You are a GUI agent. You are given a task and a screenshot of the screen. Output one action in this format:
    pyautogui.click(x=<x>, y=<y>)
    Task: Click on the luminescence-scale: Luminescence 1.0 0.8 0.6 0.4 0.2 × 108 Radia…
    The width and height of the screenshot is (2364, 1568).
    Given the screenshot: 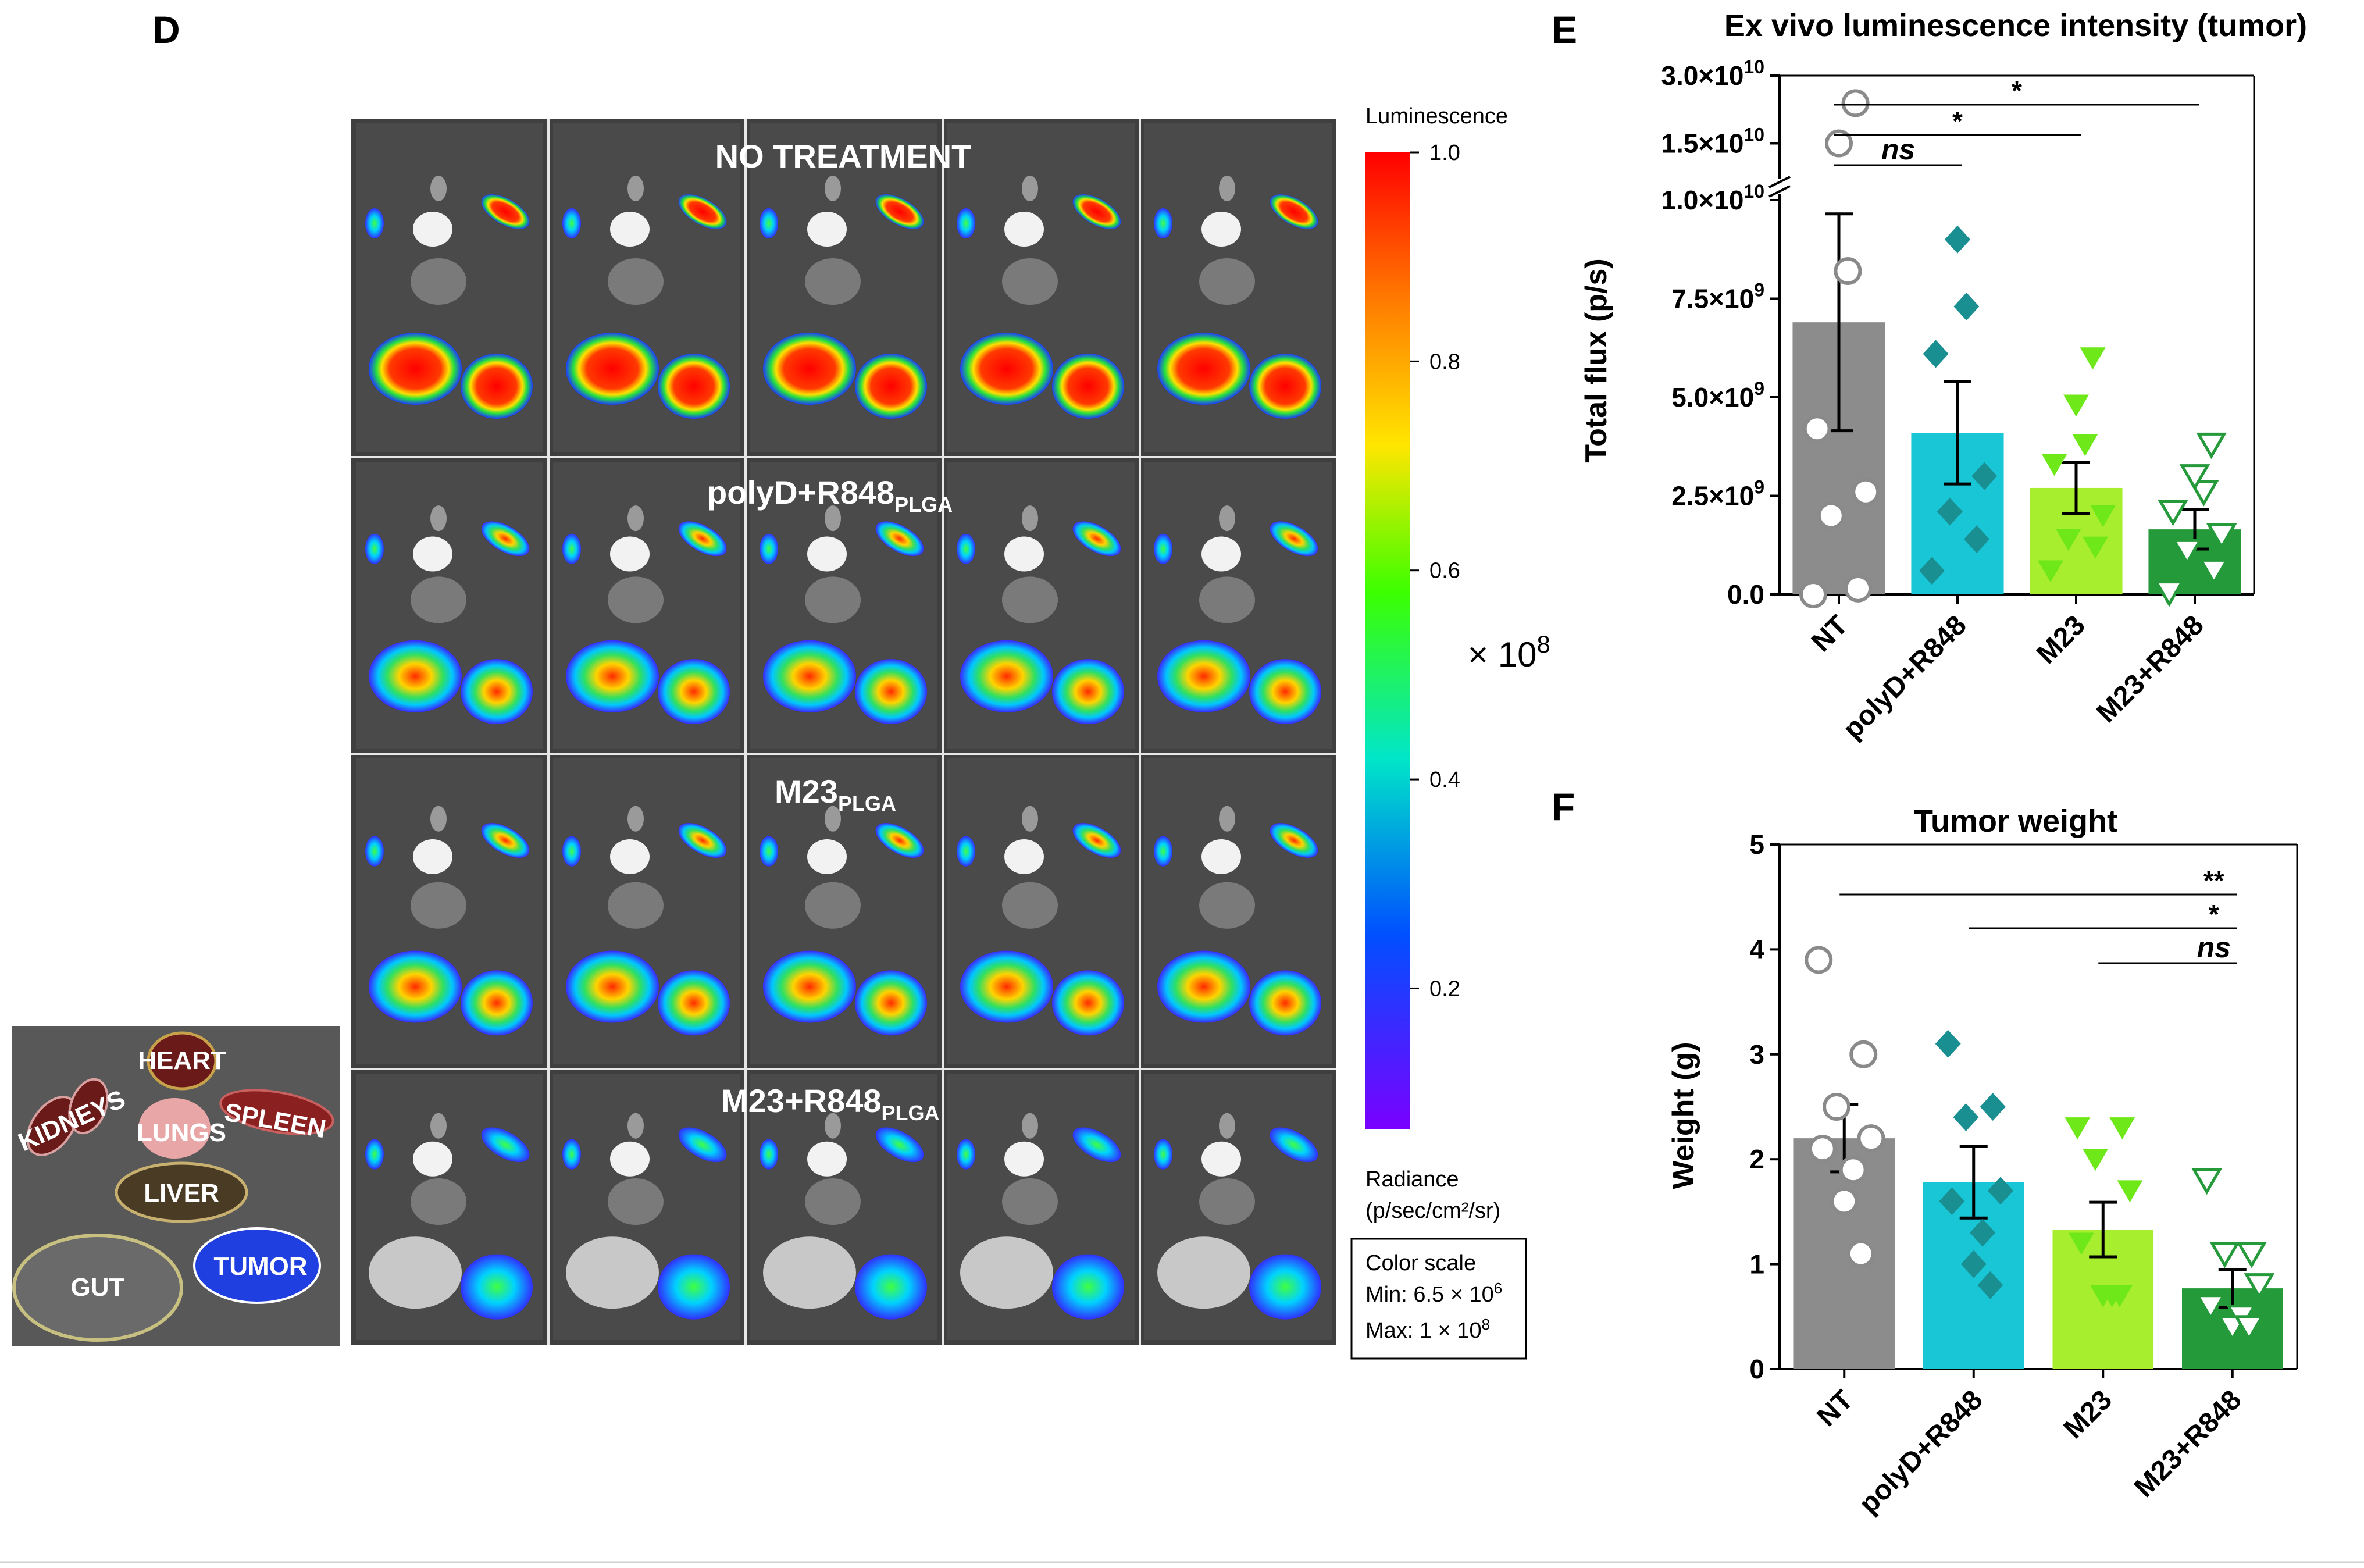 What is the action you would take?
    pyautogui.click(x=1450, y=732)
    